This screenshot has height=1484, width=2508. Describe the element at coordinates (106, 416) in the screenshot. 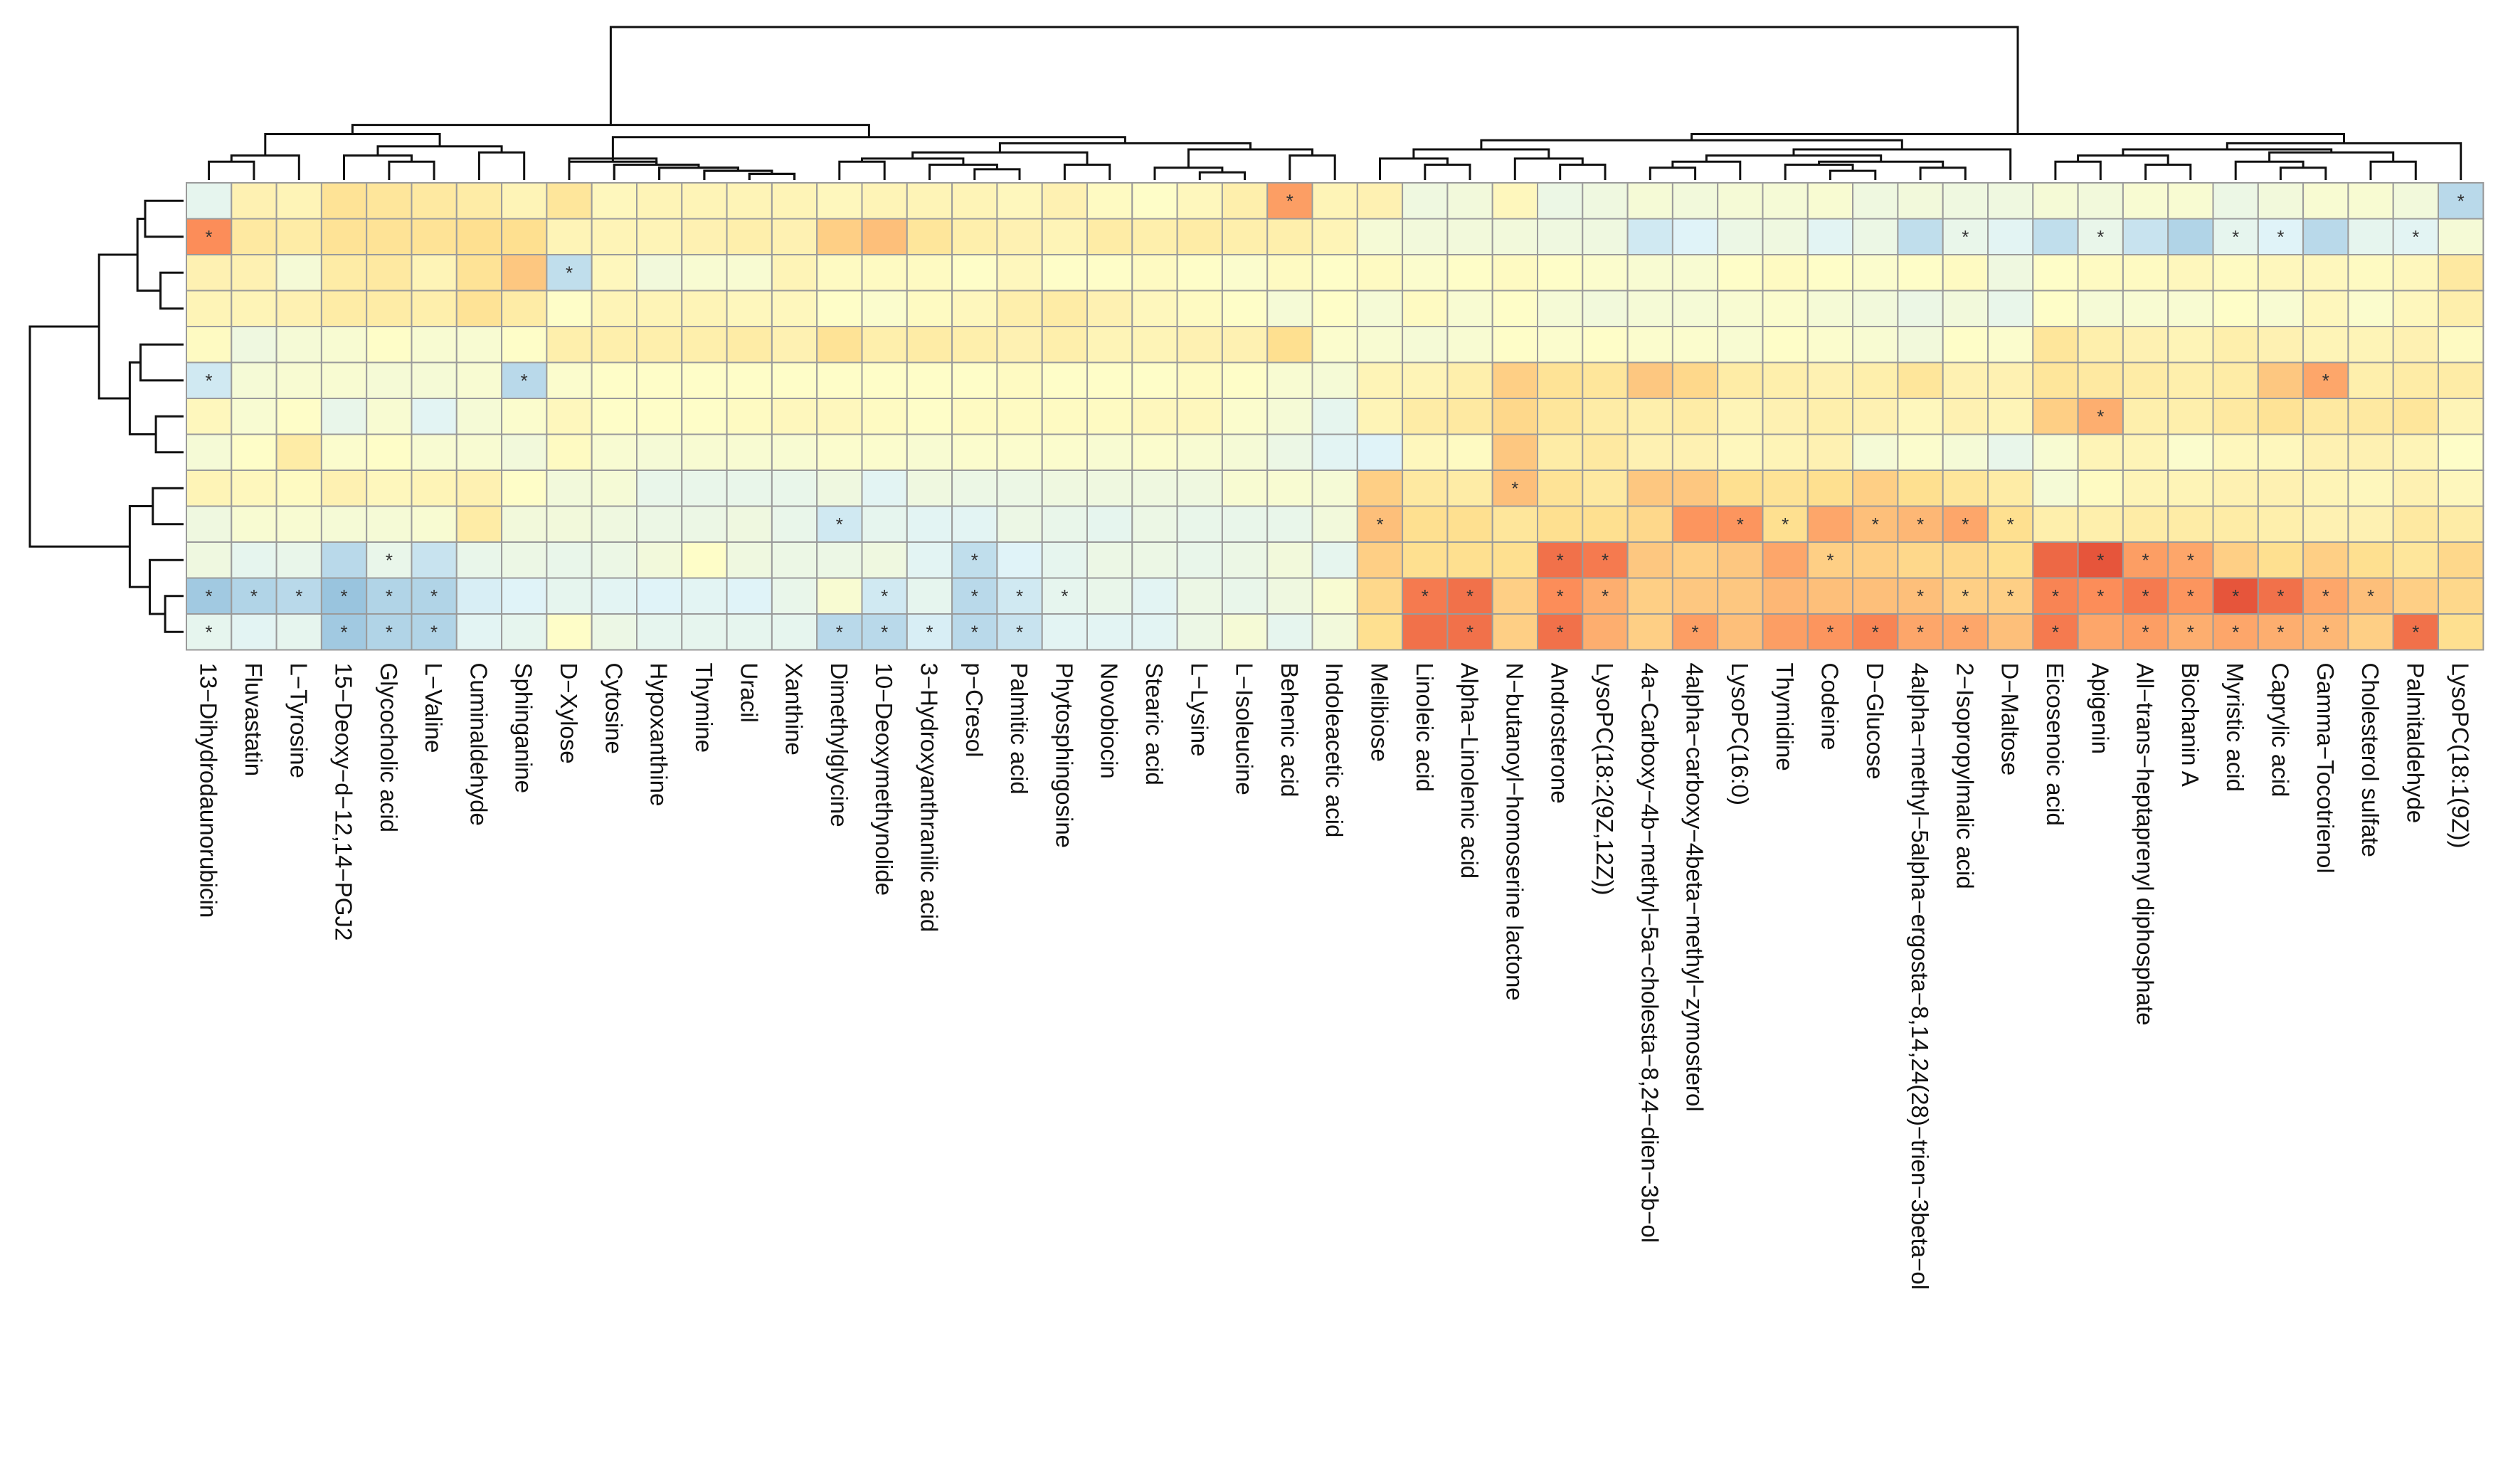

I see `row-dendrogram` at that location.